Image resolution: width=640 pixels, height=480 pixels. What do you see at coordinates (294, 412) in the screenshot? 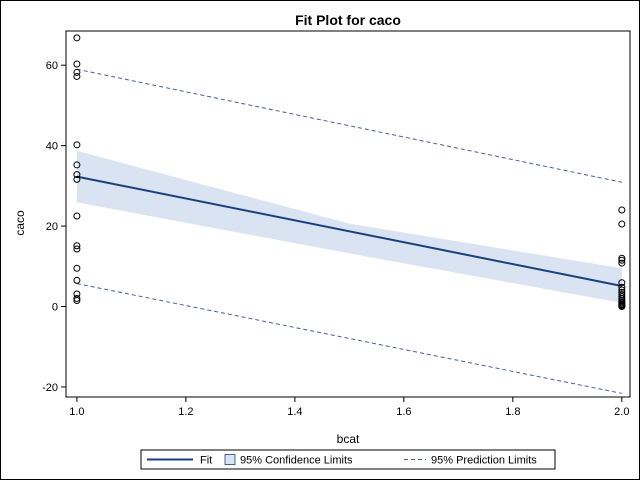
I see `x-tick-label: 1.4` at bounding box center [294, 412].